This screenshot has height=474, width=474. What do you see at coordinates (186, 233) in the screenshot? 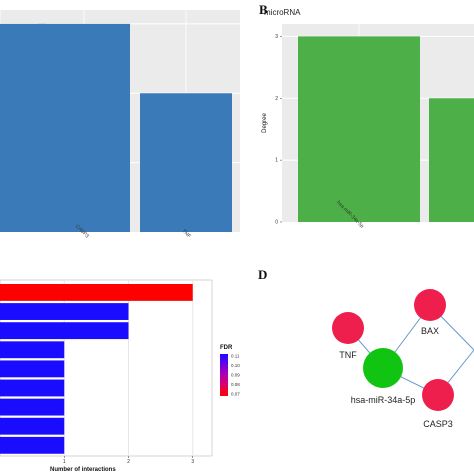
I see `panel-a-x-tick-label: TNF` at bounding box center [186, 233].